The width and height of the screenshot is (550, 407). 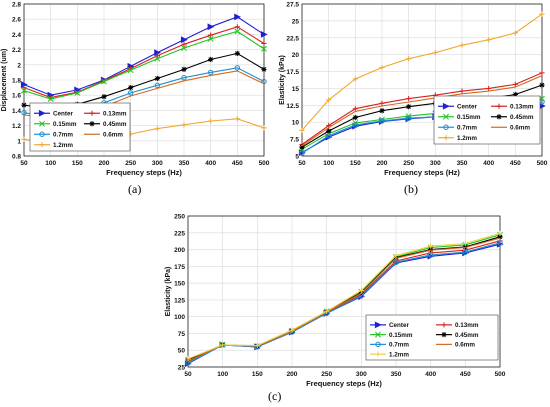 I want to click on legend-label: 0.13mm, so click(x=115, y=114).